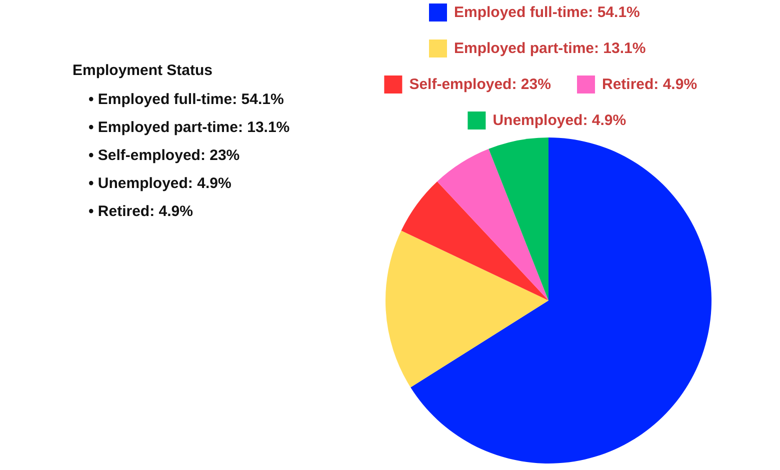  What do you see at coordinates (186, 99) in the screenshot?
I see `text: • Employed full-time: 54.1%` at bounding box center [186, 99].